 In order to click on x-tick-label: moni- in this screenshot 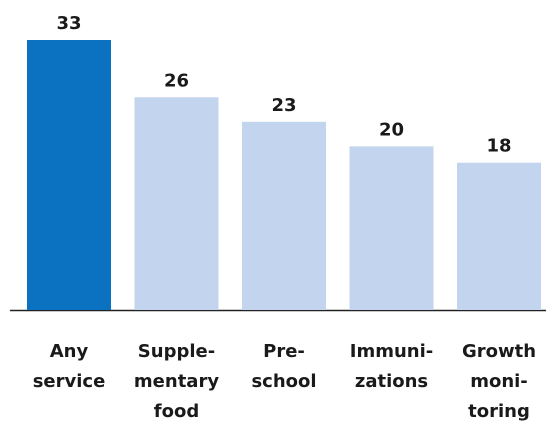, I will do `click(499, 381)`.